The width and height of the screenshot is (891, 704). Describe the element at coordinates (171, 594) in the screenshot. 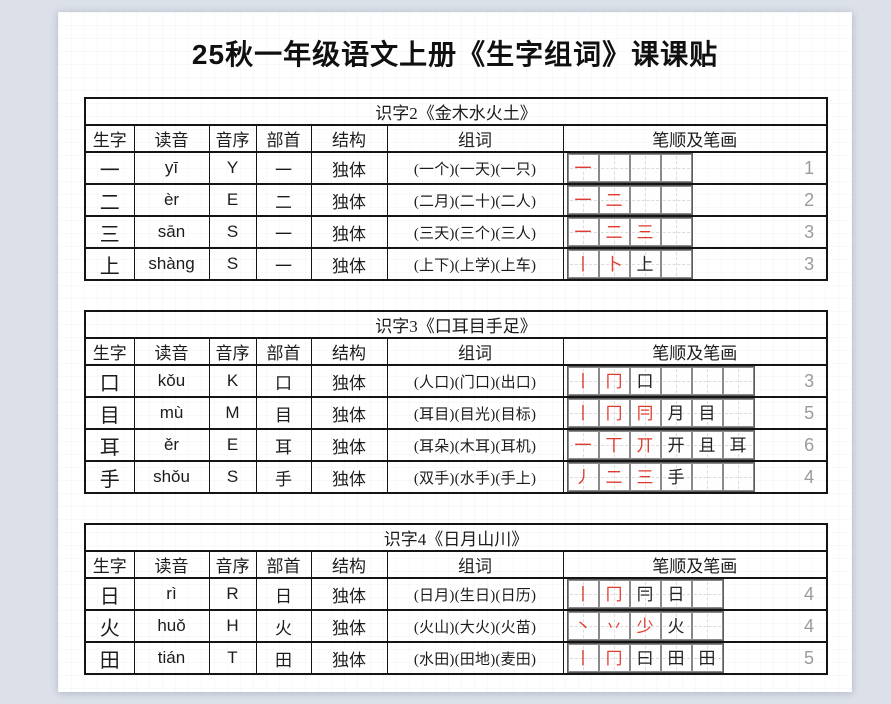

I see `pinyin-cell: rì` at that location.